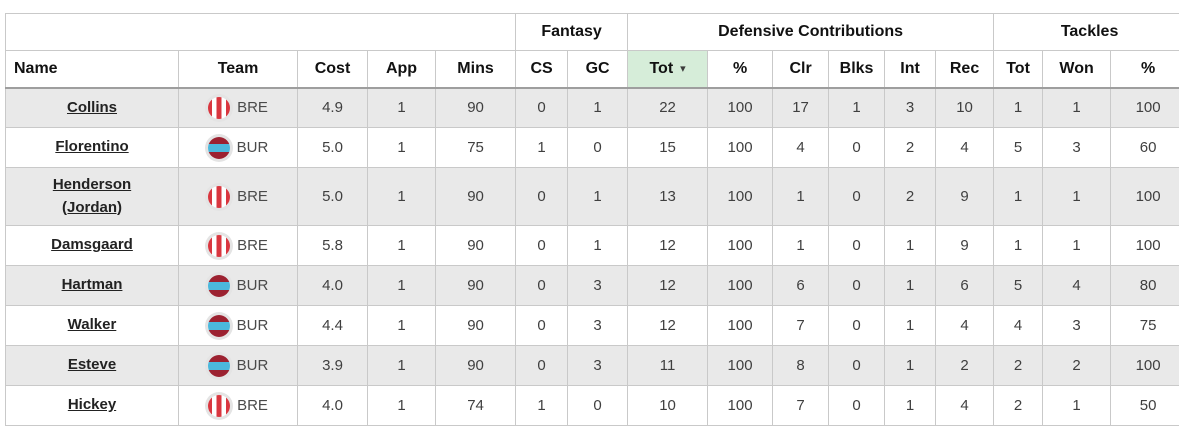 Image resolution: width=1179 pixels, height=431 pixels. I want to click on player-link: Henderson (Jordan), so click(92, 196).